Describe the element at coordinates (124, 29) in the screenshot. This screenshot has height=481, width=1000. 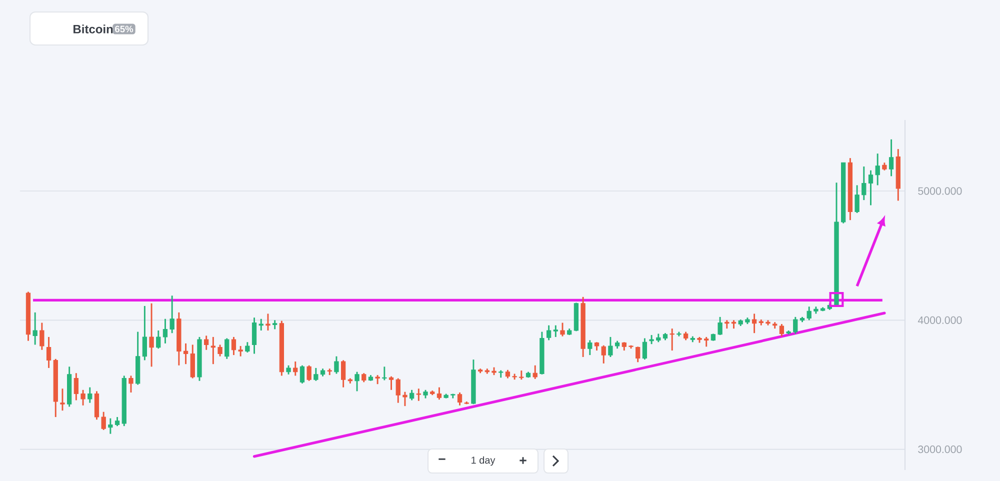
I see `text: 65%` at that location.